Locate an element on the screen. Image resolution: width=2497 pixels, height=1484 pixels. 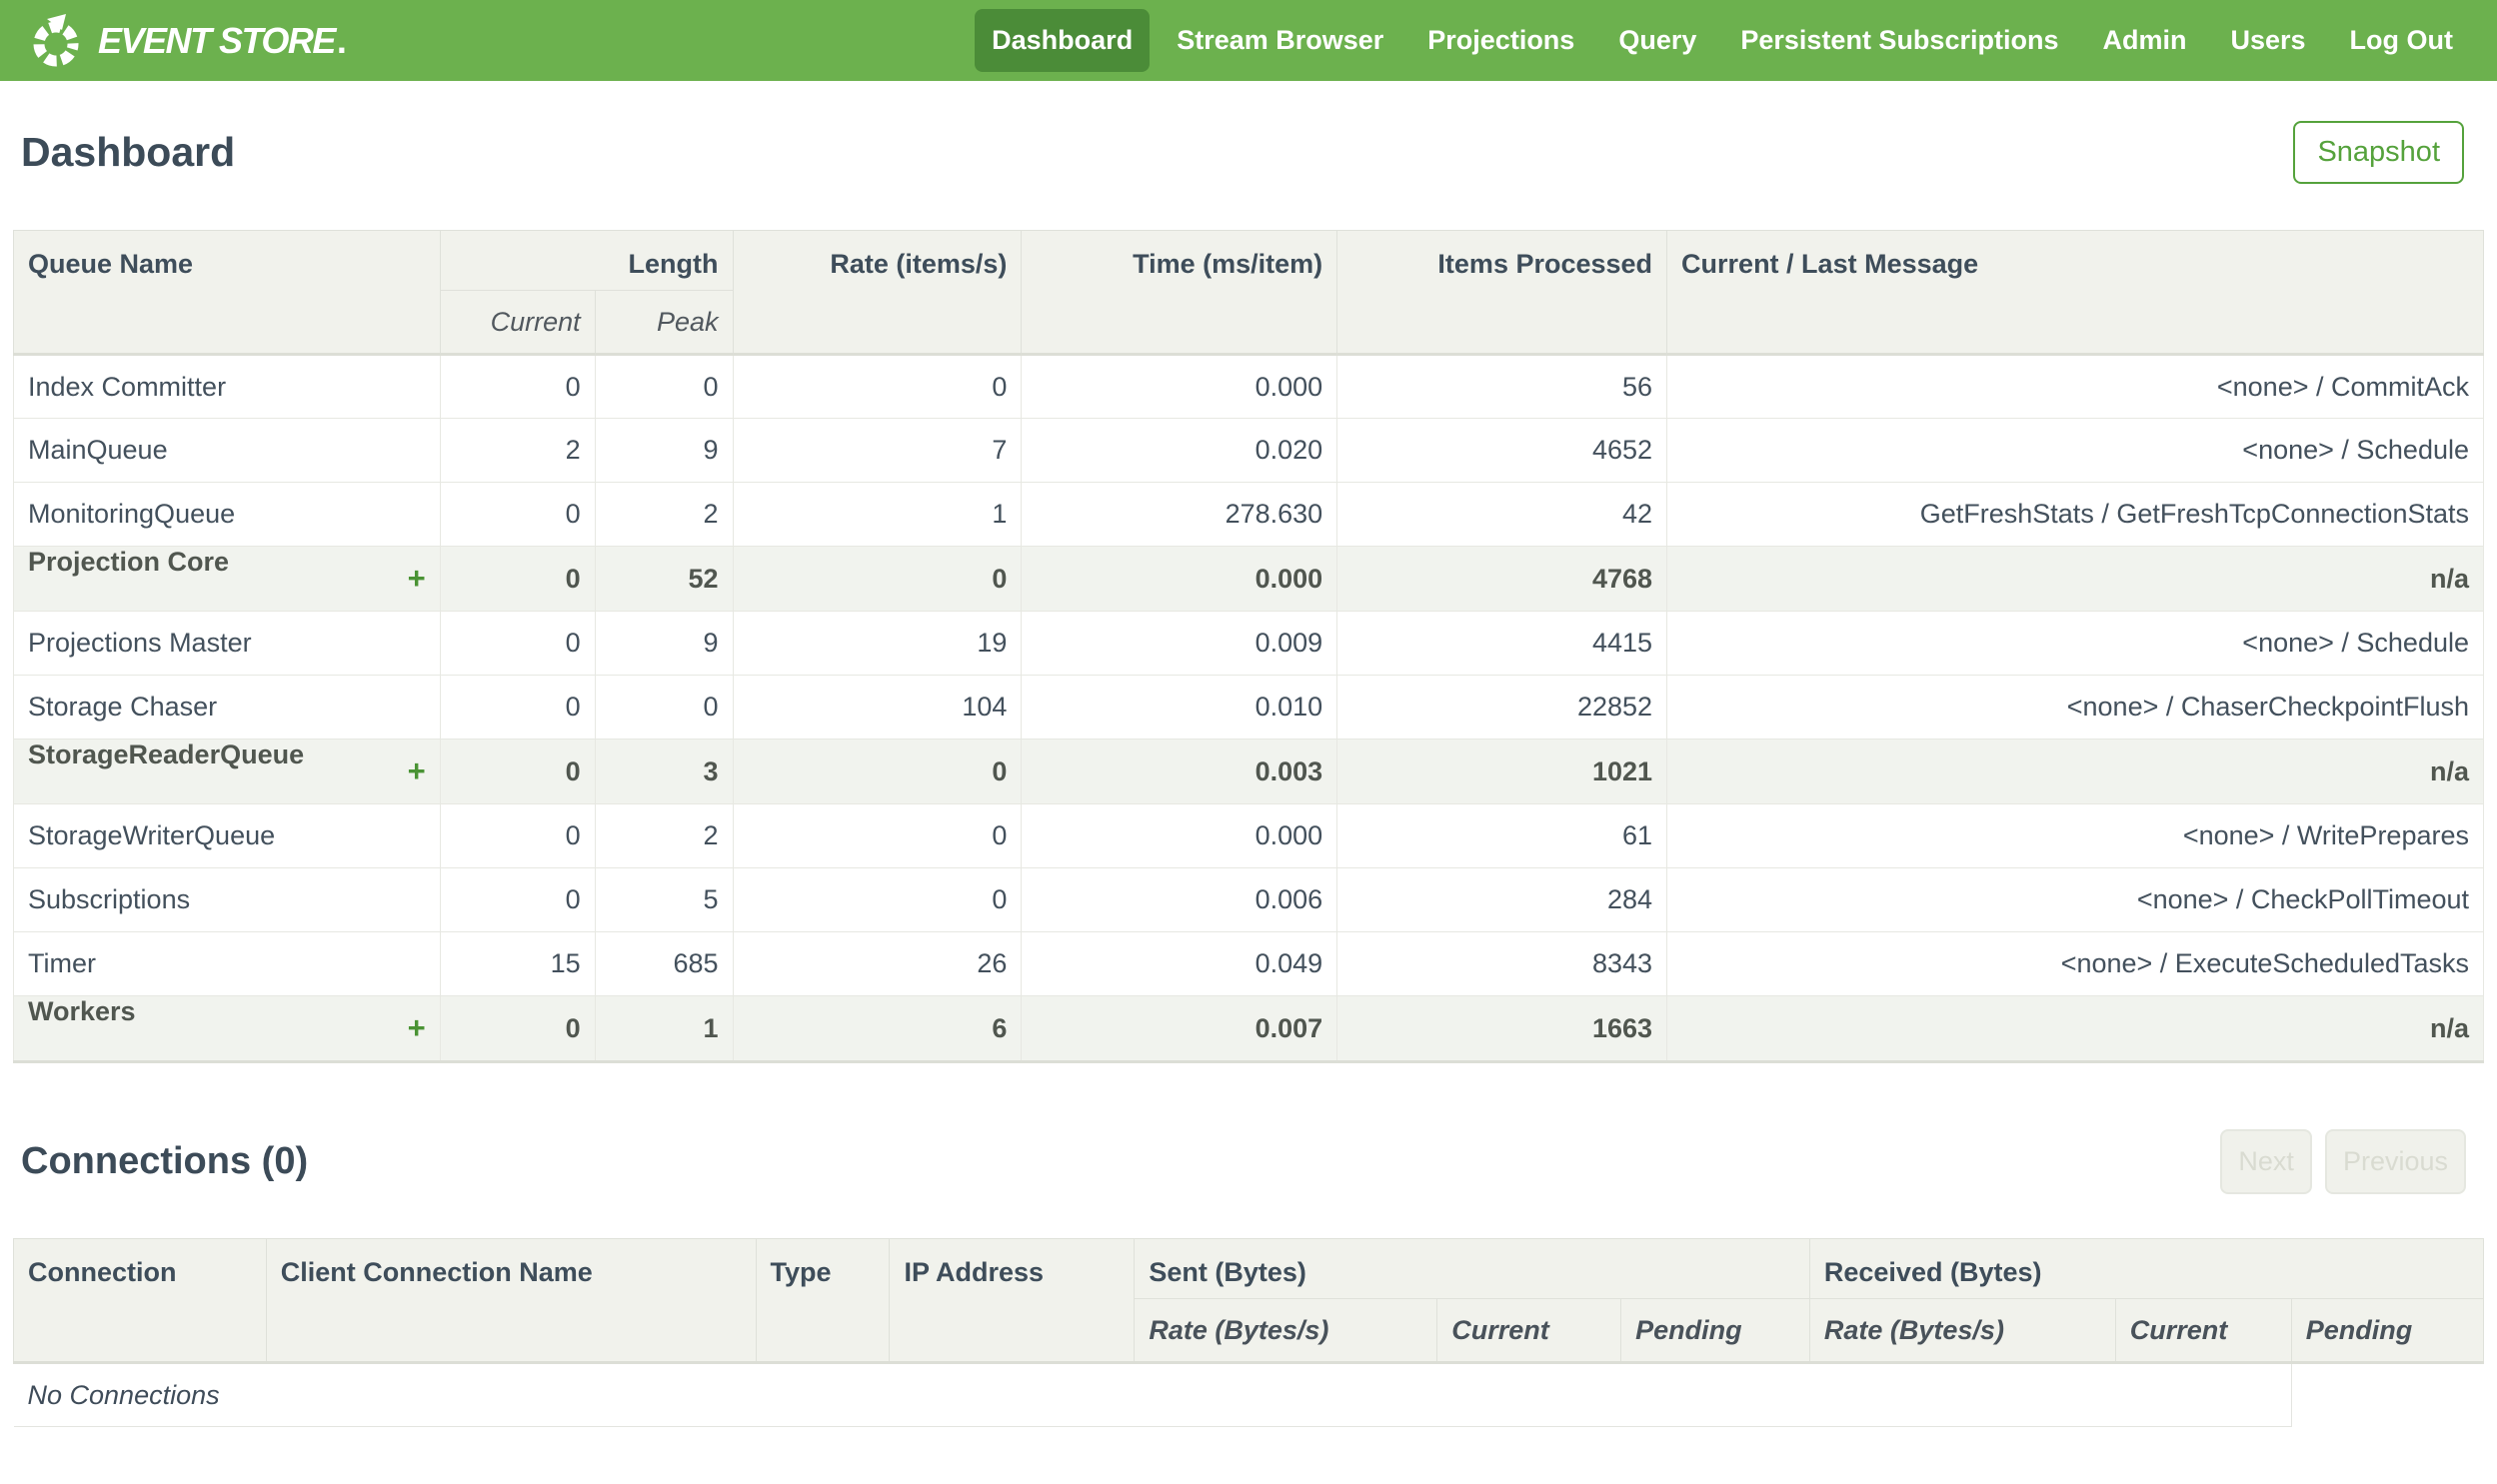
queue-message: <none> / ExecuteScheduledTasks is located at coordinates (2075, 963).